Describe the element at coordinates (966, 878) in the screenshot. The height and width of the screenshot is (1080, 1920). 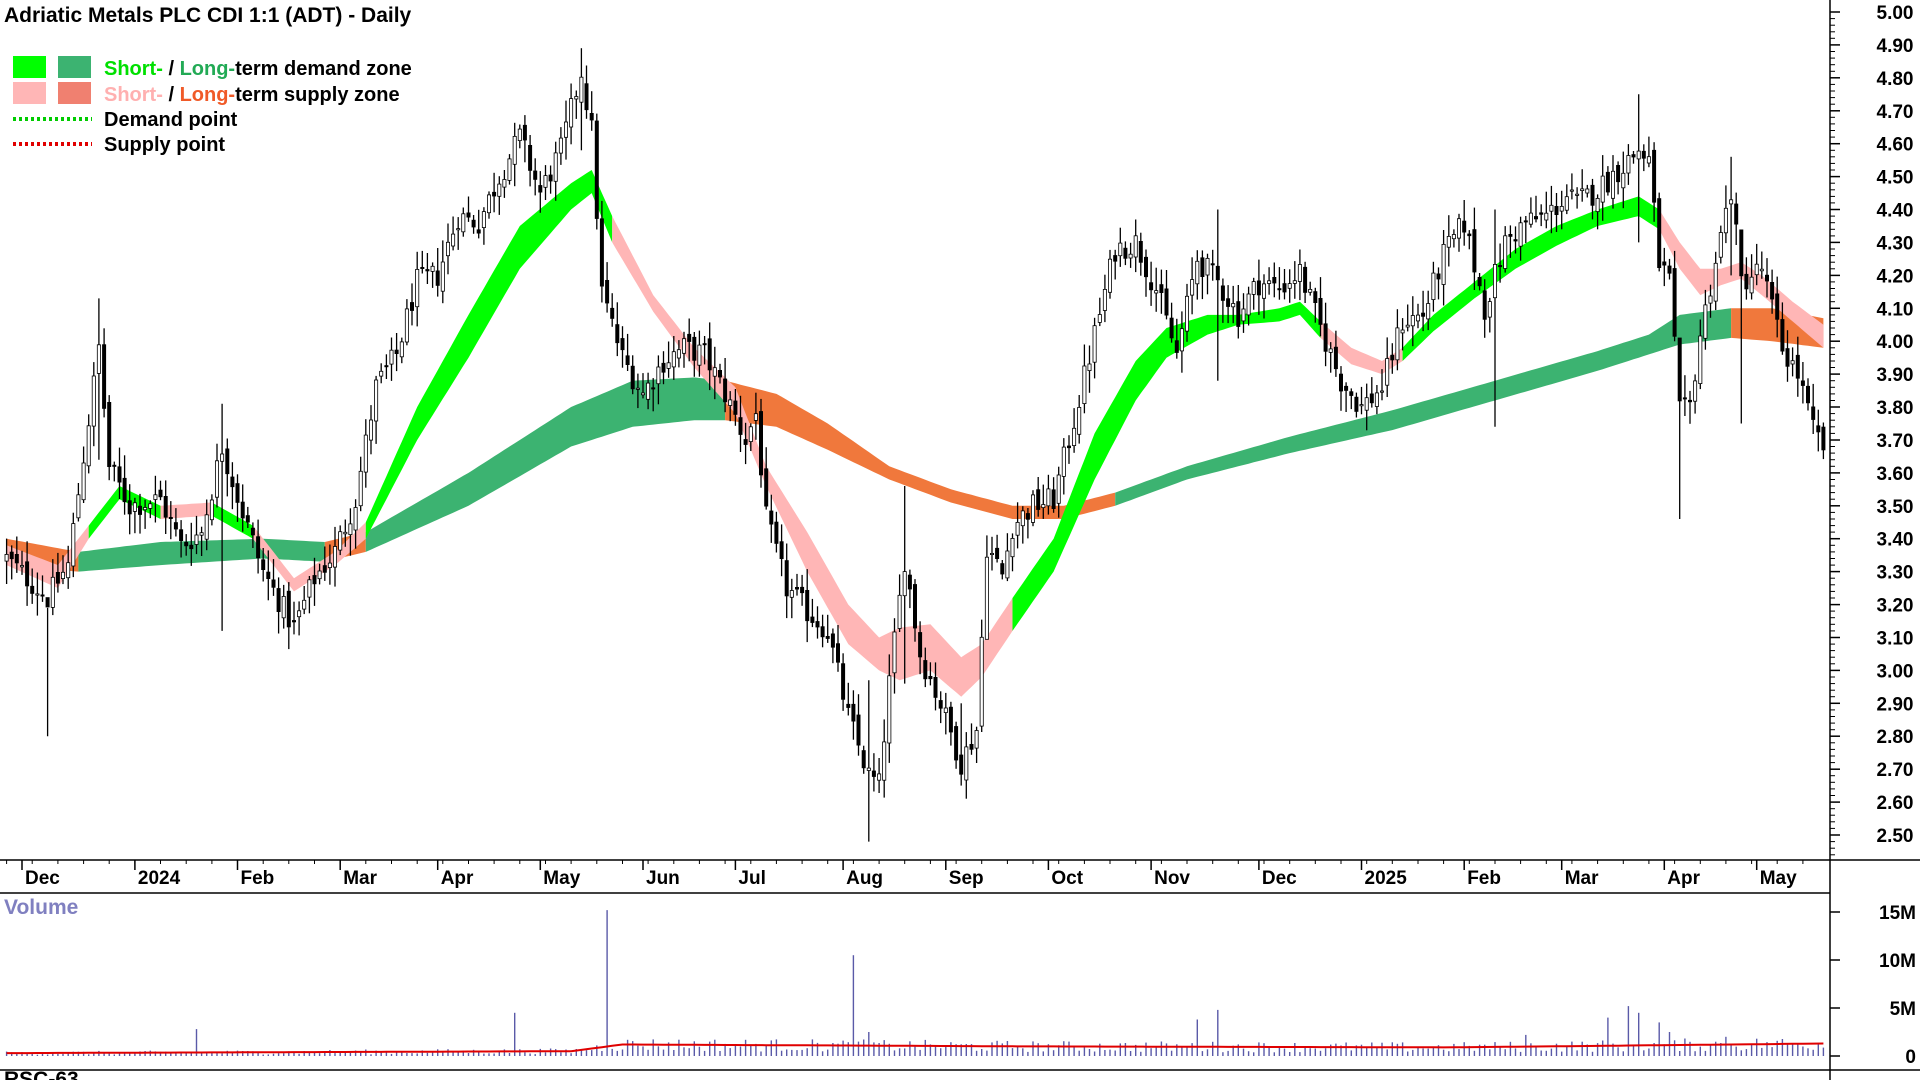
I see `date-tick-label: Sep` at that location.